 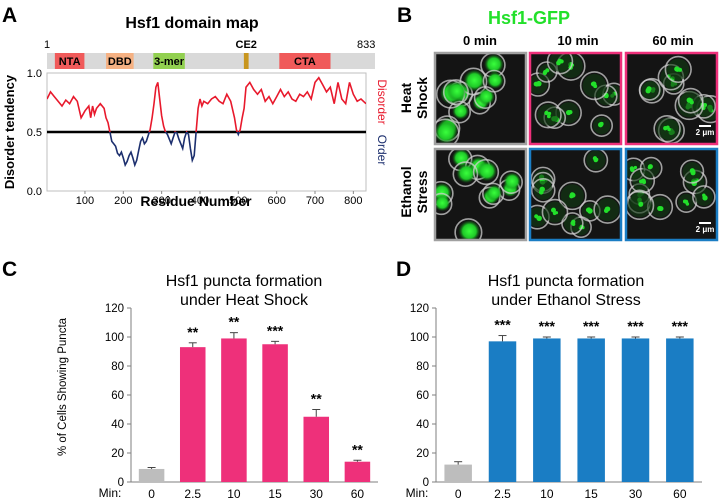 I want to click on disorder-y-axis-label: Disorder tendency, so click(x=9, y=131).